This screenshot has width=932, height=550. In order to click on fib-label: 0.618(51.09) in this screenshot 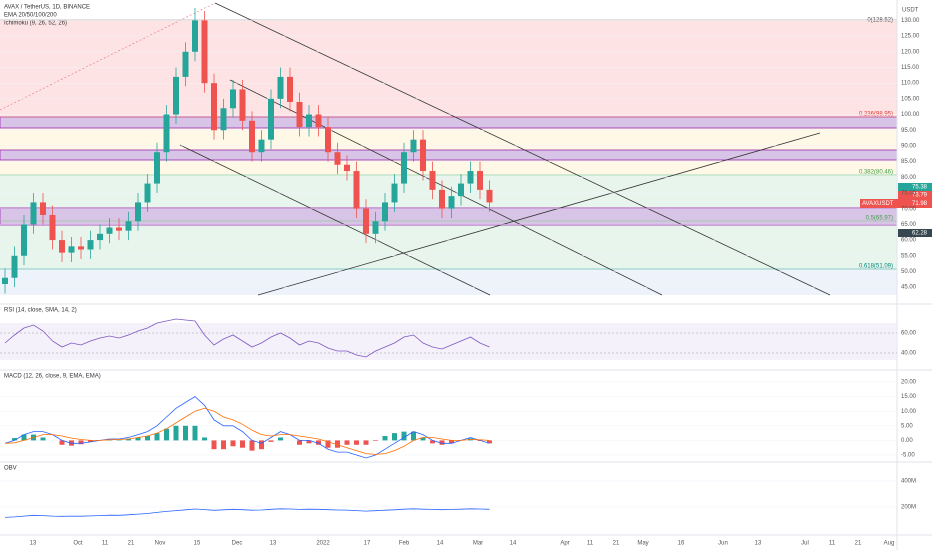, I will do `click(876, 267)`.